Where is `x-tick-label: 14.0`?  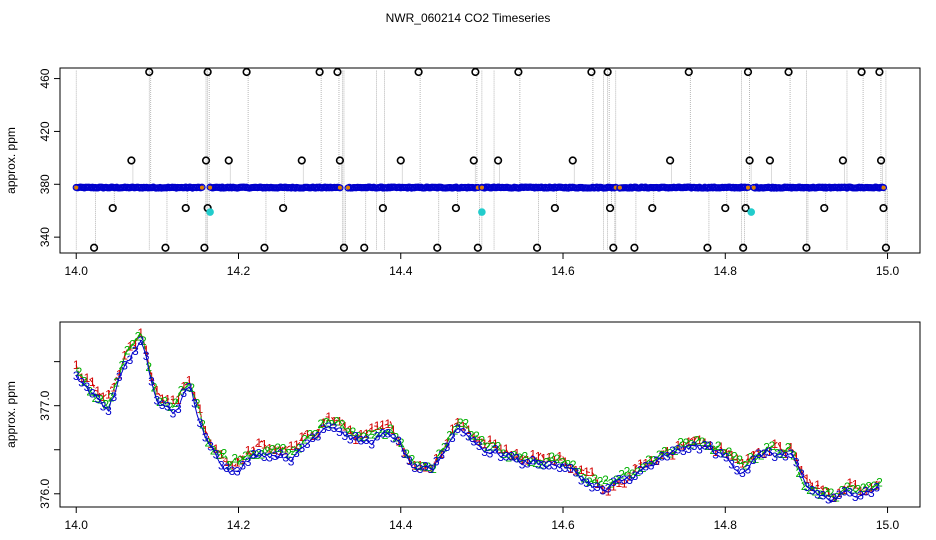 x-tick-label: 14.0 is located at coordinates (77, 271).